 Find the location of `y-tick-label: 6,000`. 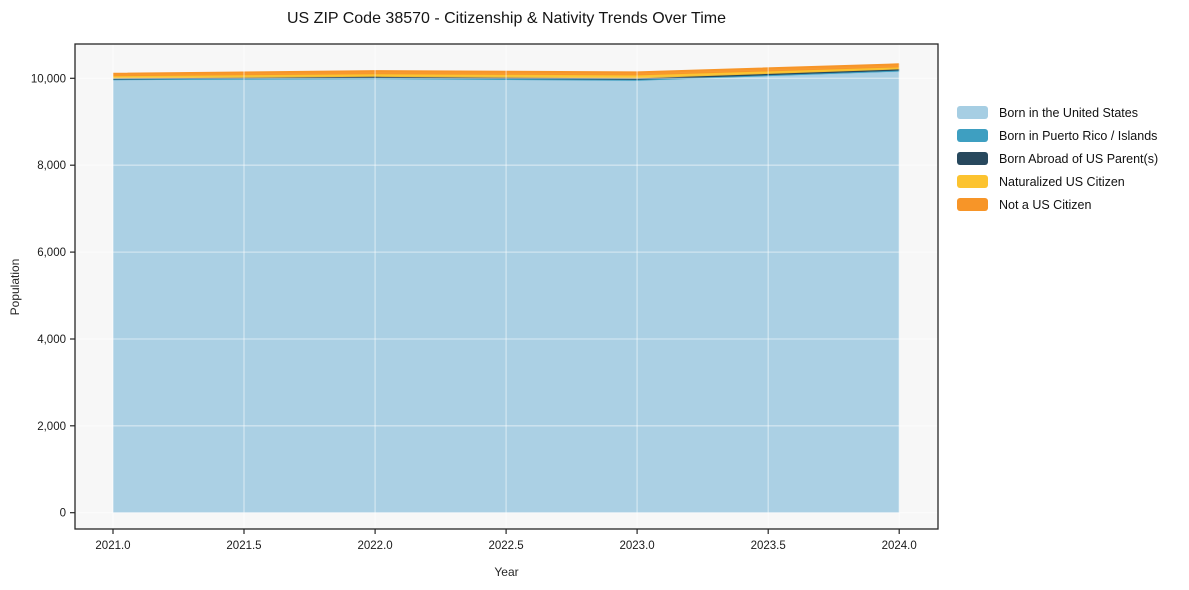

y-tick-label: 6,000 is located at coordinates (51, 253).